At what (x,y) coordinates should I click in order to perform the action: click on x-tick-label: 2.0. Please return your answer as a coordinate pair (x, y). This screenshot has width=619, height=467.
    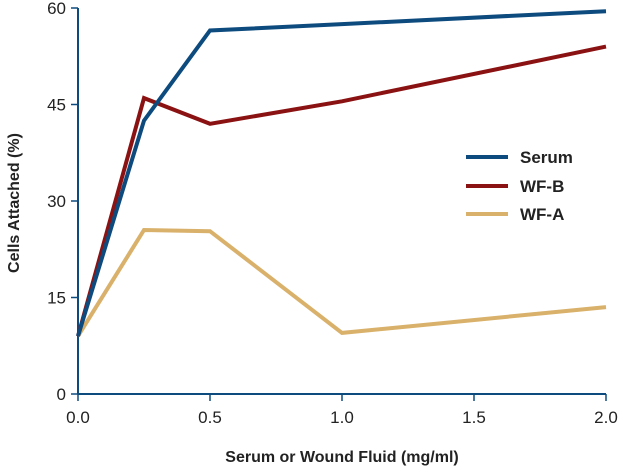
    Looking at the image, I should click on (606, 417).